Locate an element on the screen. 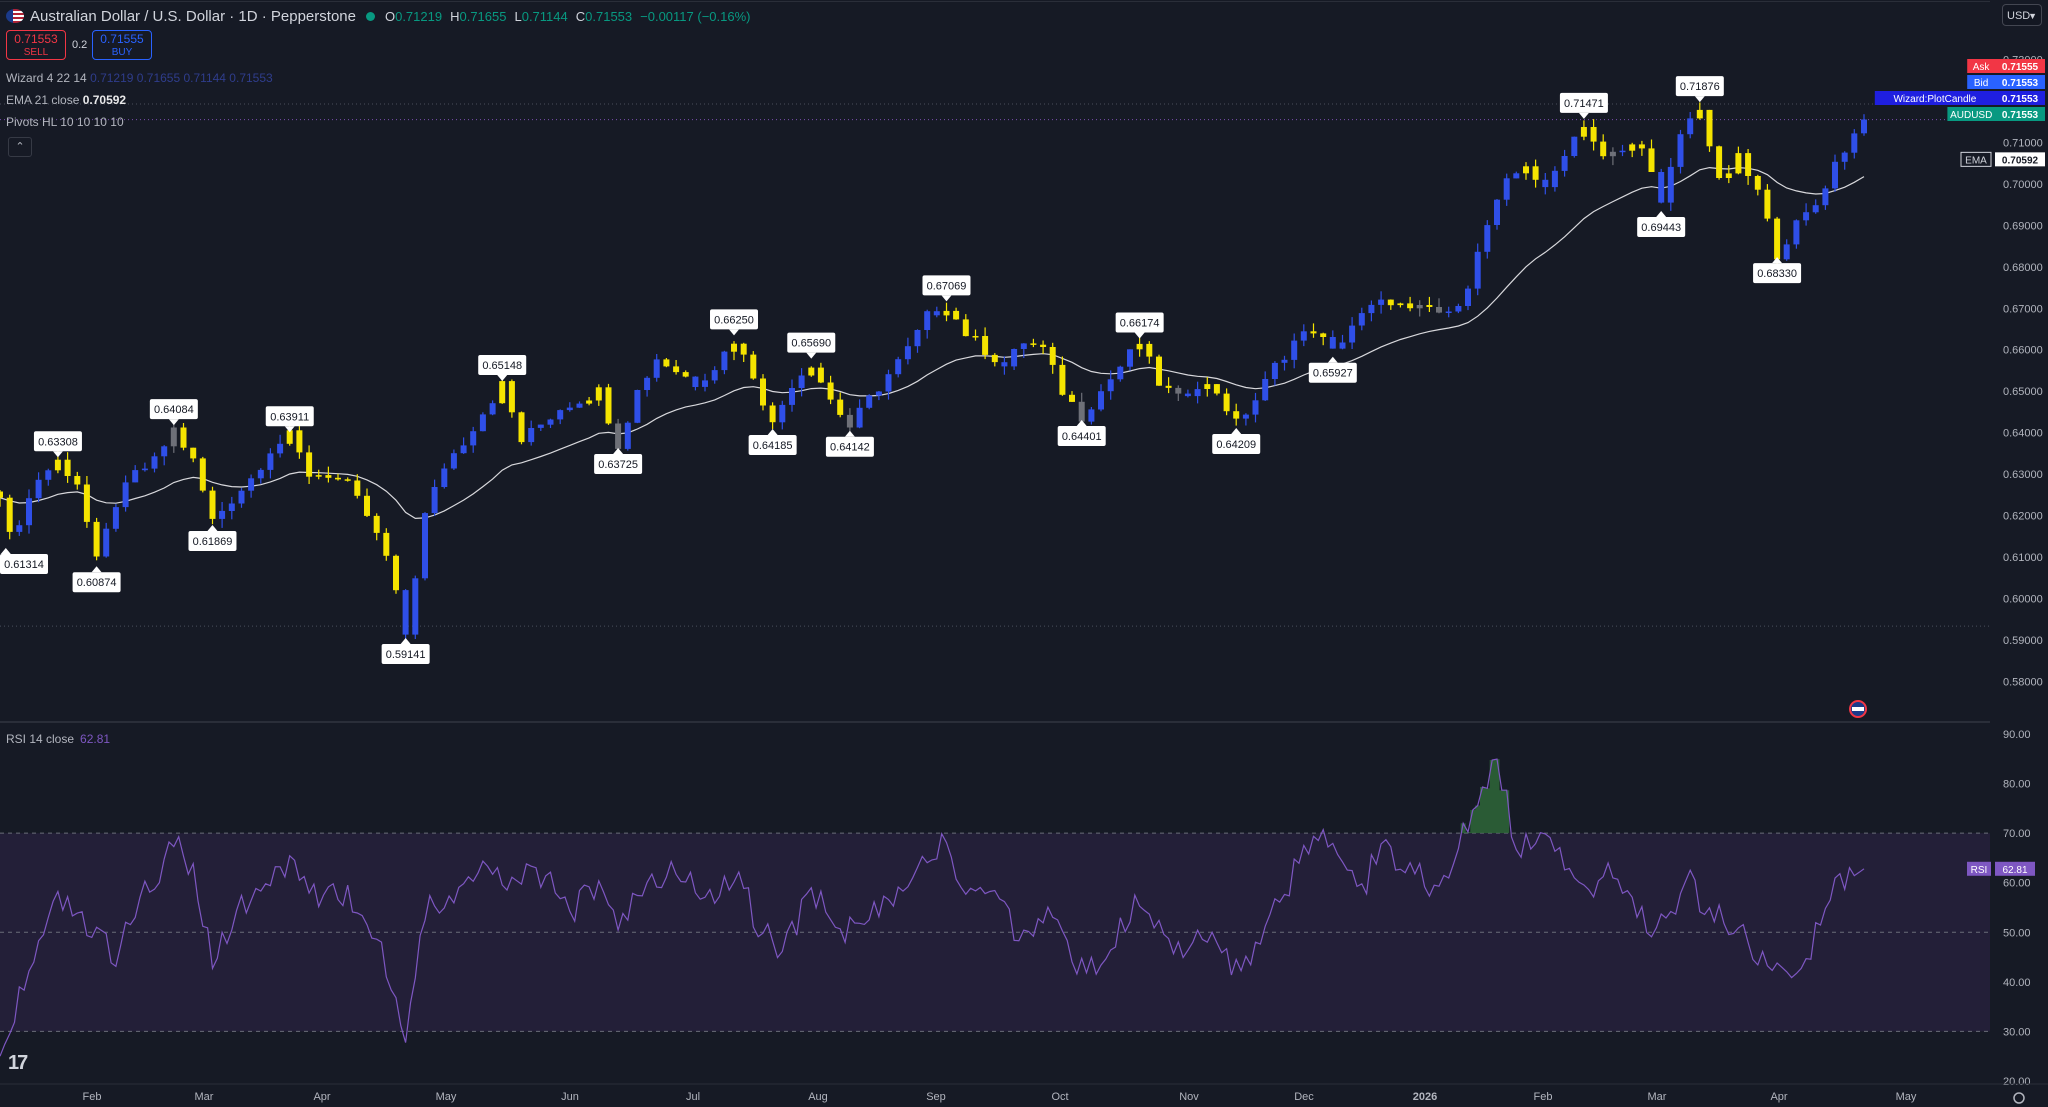 This screenshot has width=2048, height=1107. rsi-tag-value: 62.81 is located at coordinates (2014, 870).